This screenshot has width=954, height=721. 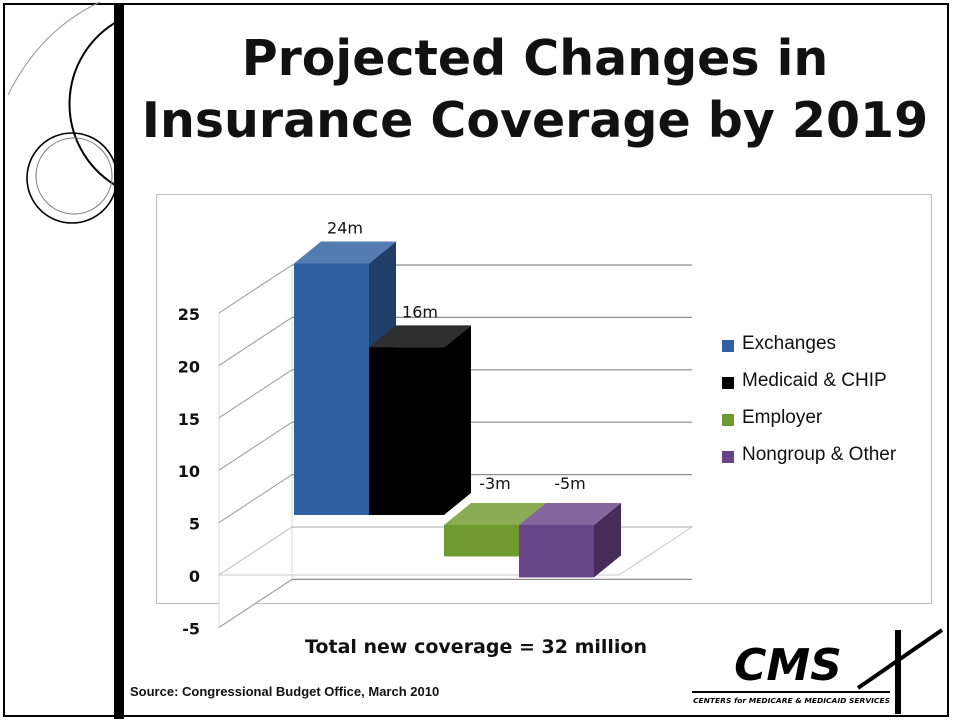 What do you see at coordinates (406, 431) in the screenshot?
I see `bar-medicaid-chip` at bounding box center [406, 431].